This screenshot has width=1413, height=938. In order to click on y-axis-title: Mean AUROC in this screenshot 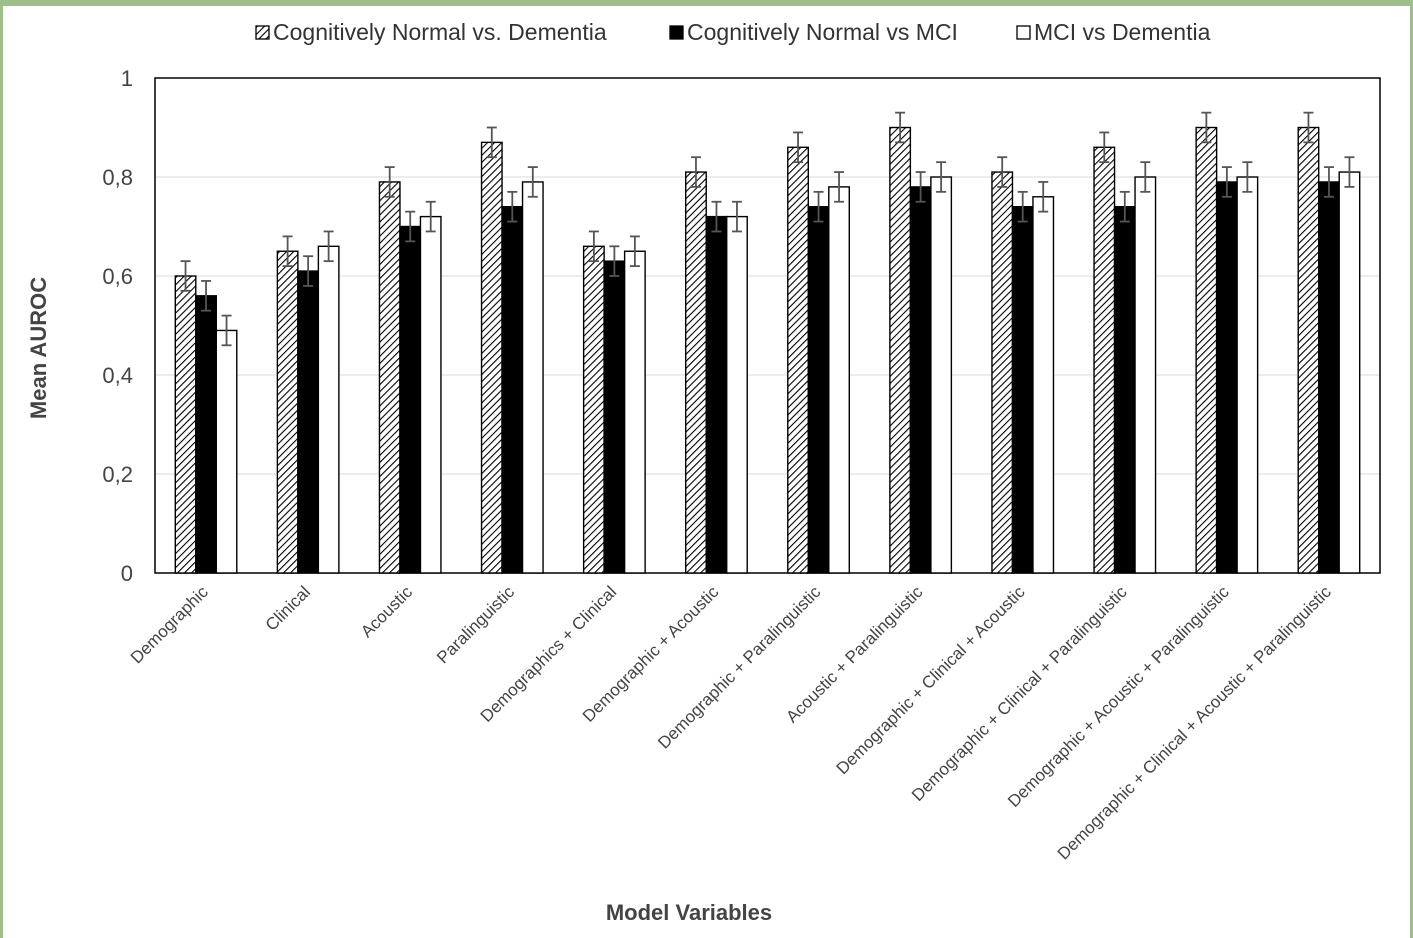, I will do `click(38, 348)`.